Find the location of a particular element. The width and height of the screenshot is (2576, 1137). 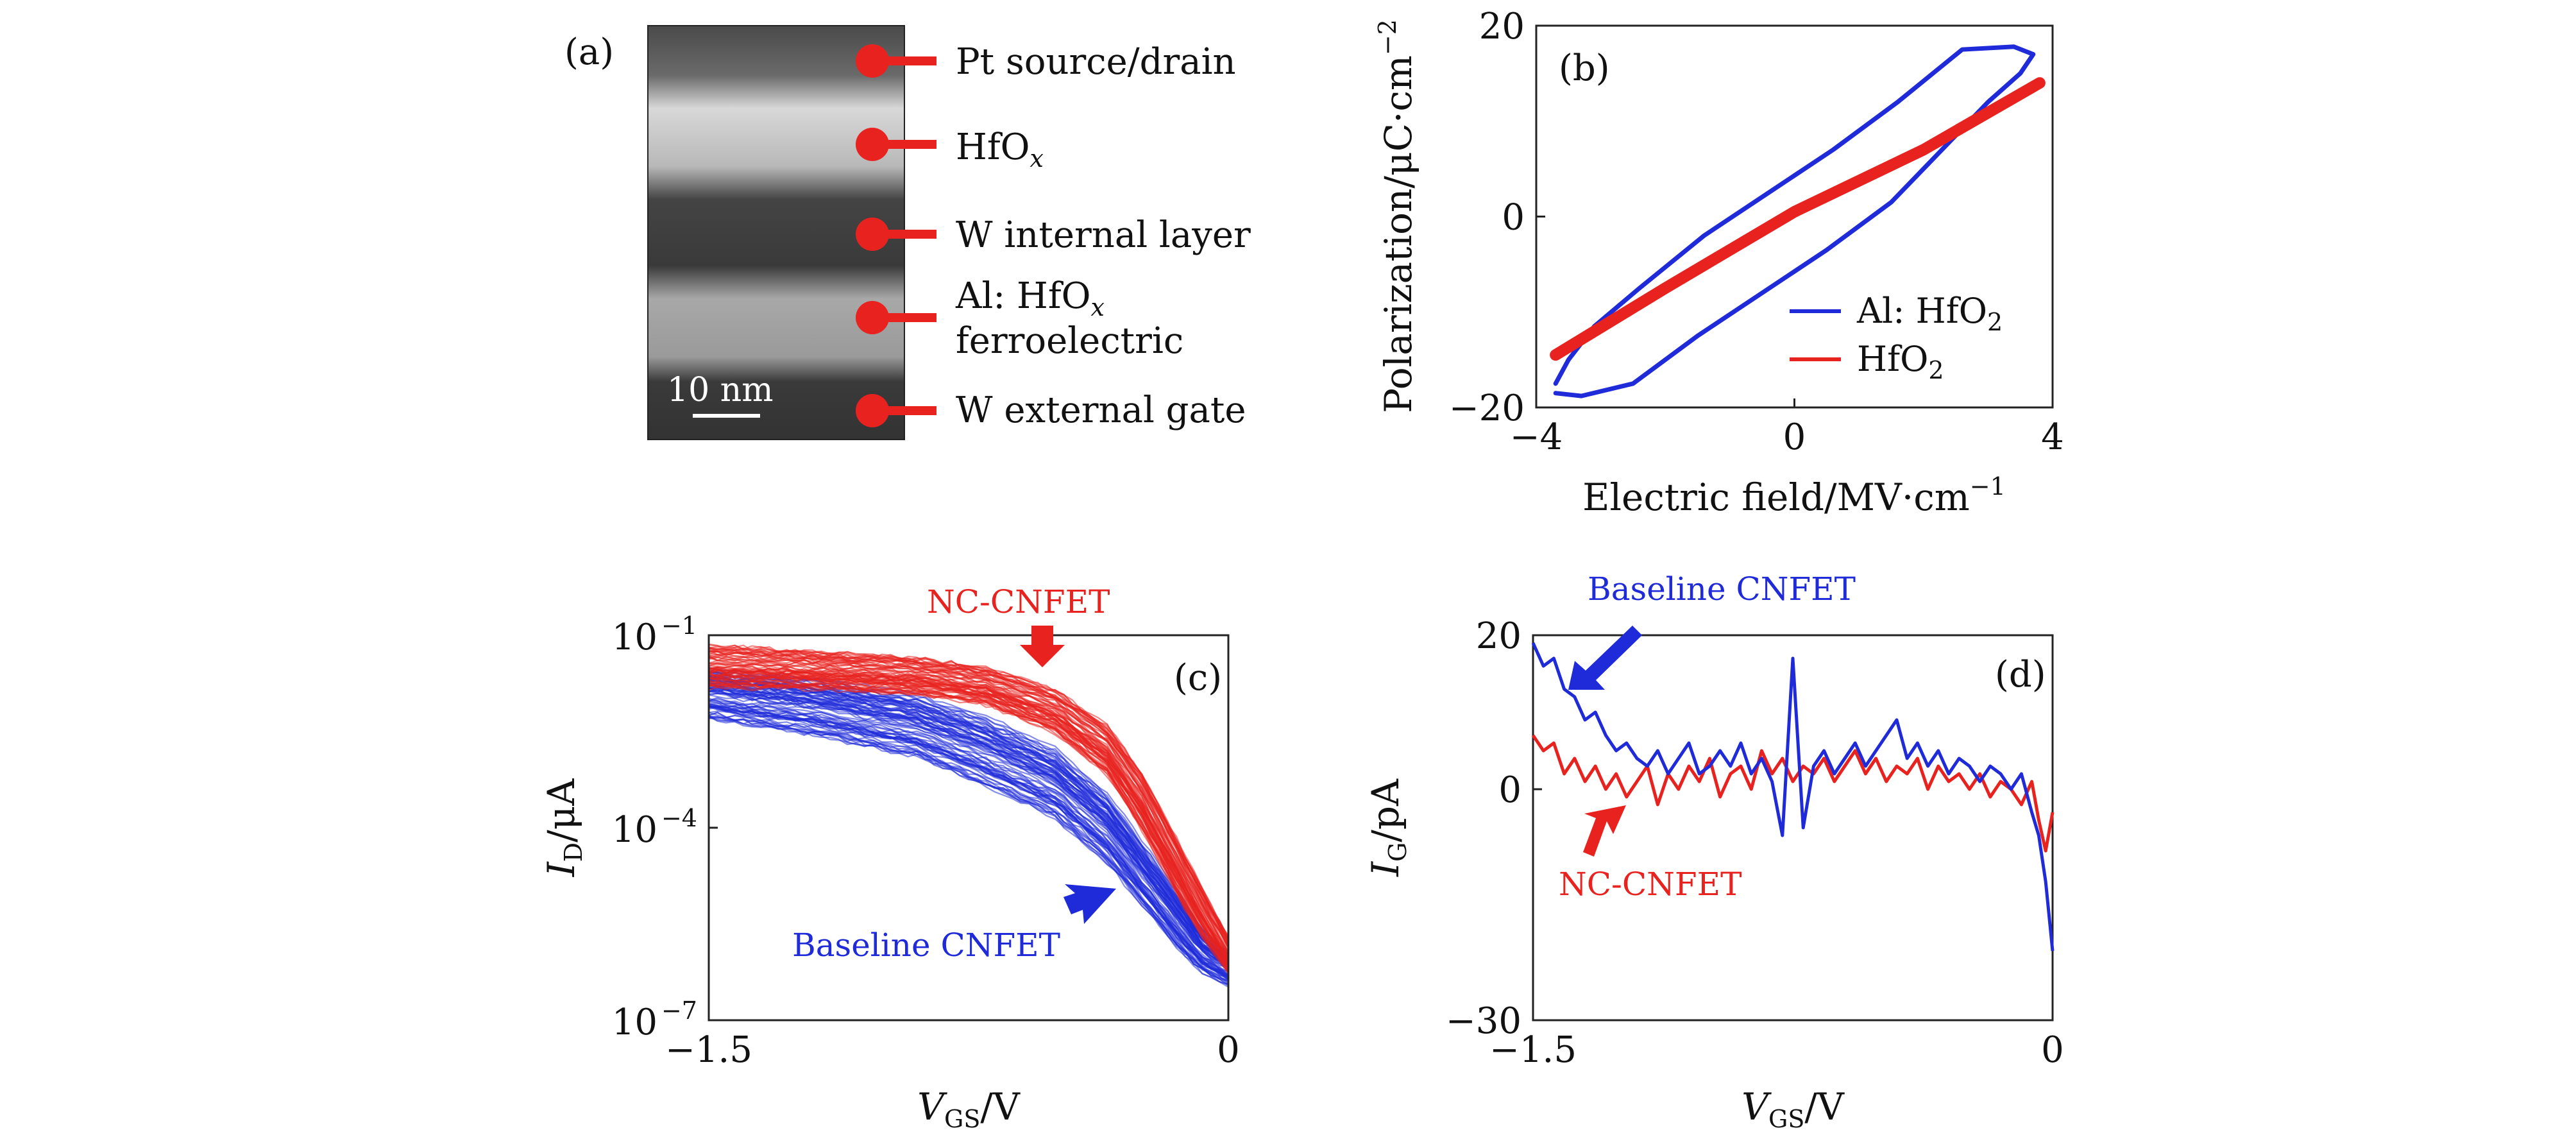

series-hfo2-line is located at coordinates (1798, 219).